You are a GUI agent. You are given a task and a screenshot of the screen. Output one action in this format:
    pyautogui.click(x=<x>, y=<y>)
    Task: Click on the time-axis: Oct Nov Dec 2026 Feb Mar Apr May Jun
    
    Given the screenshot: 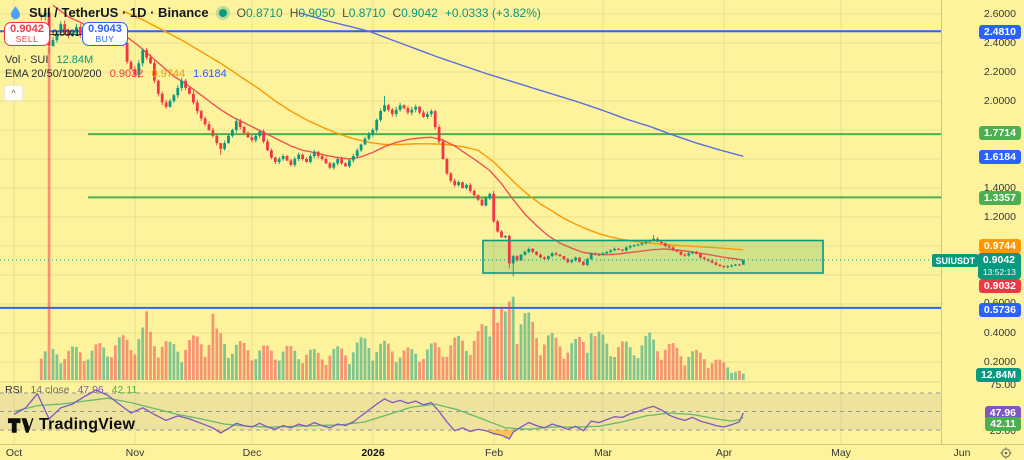 What is the action you would take?
    pyautogui.click(x=512, y=452)
    